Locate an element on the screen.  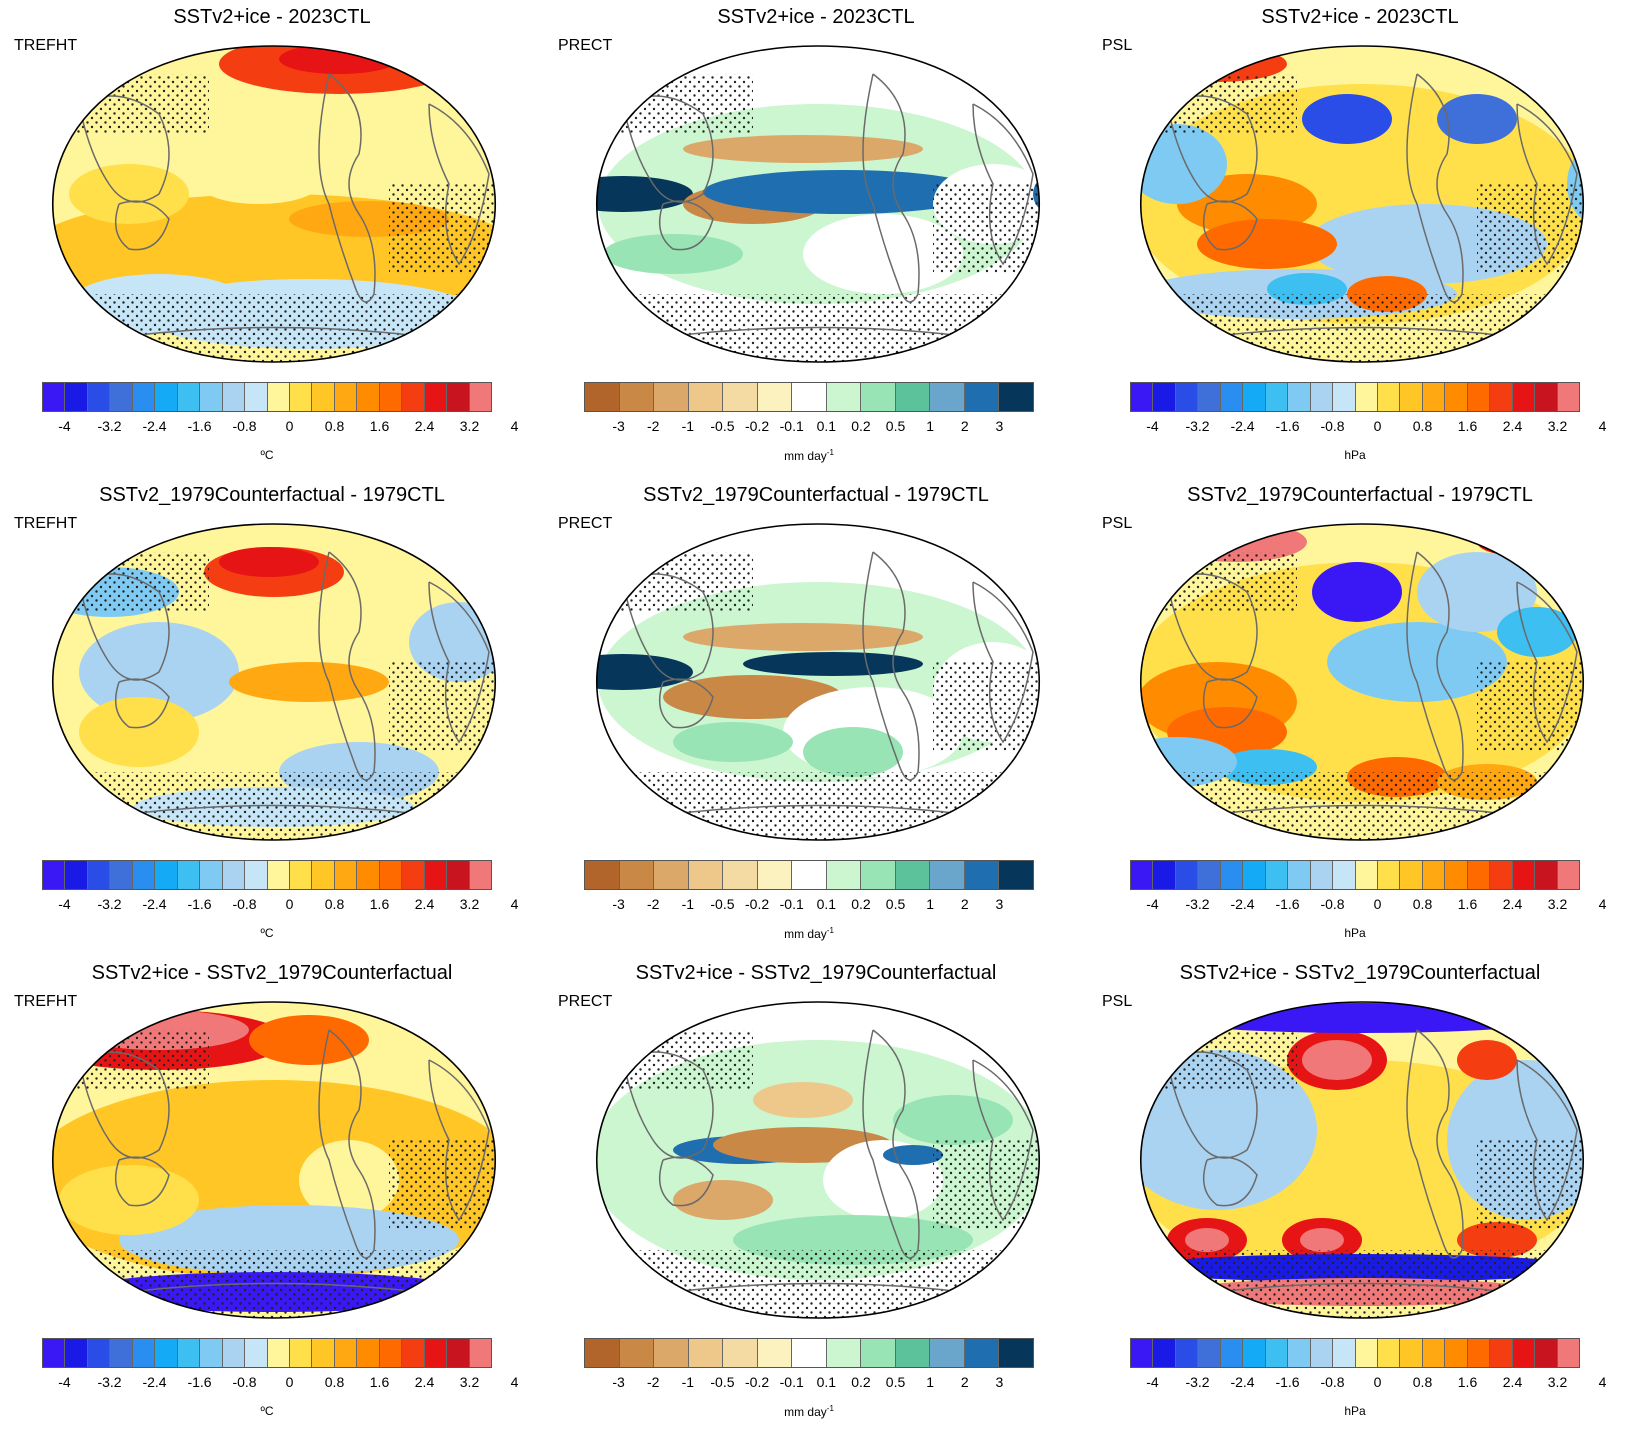
panel-title: SSTv2_1979Counterfactual - 1979CTL is located at coordinates (816, 495).